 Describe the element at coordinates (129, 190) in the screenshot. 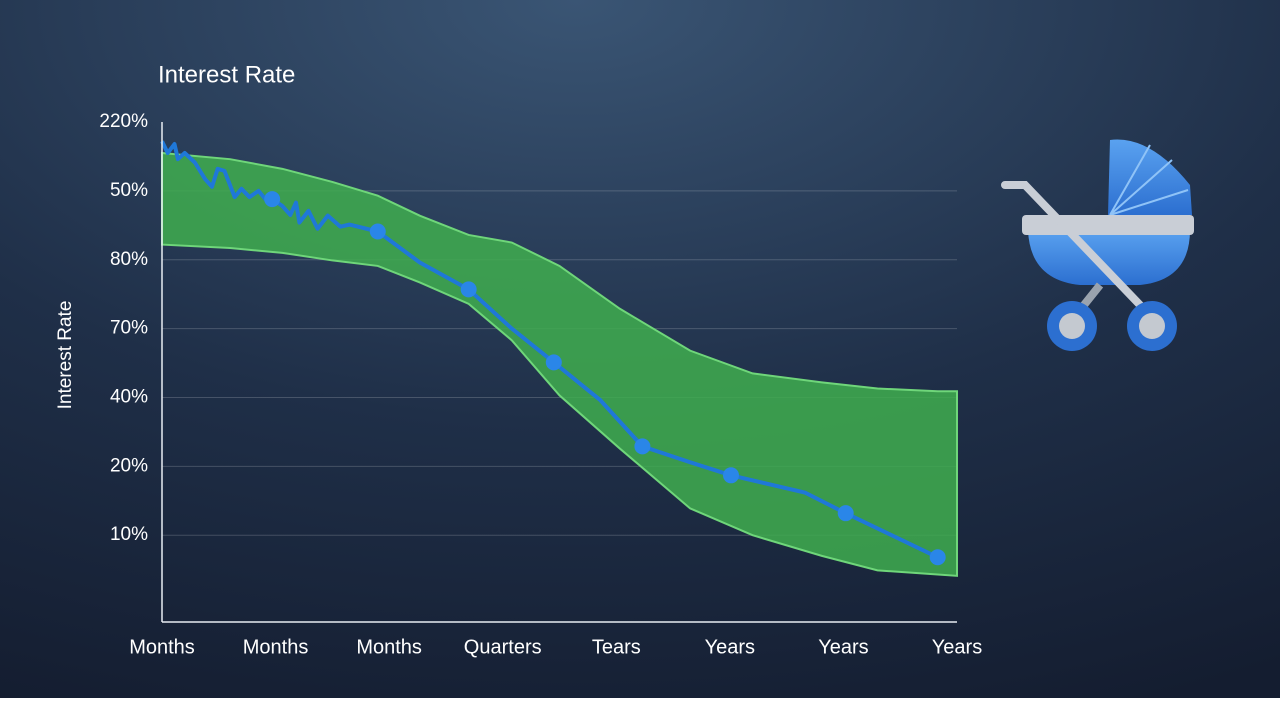

I see `y-tick-label: 50%` at that location.